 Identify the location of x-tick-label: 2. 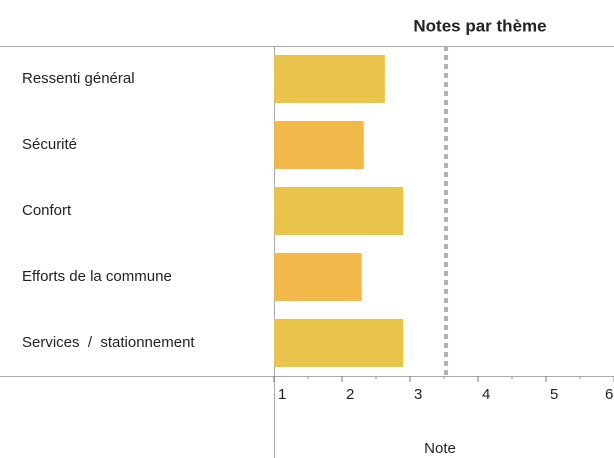
(350, 394).